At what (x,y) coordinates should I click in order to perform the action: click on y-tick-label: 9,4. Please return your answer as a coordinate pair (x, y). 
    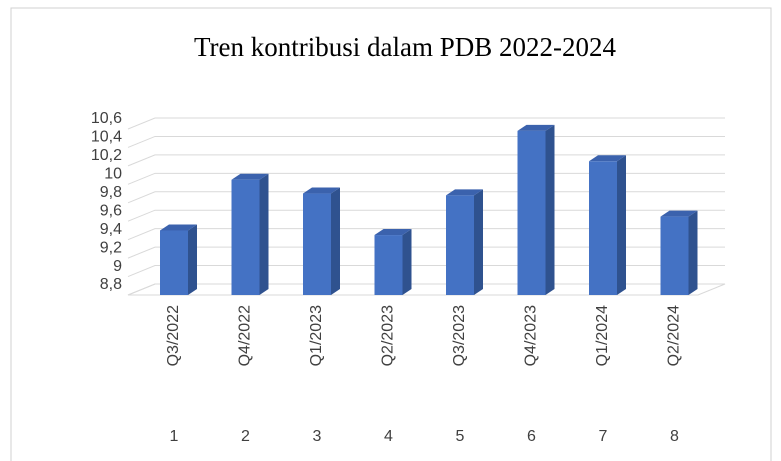
    Looking at the image, I should click on (111, 229).